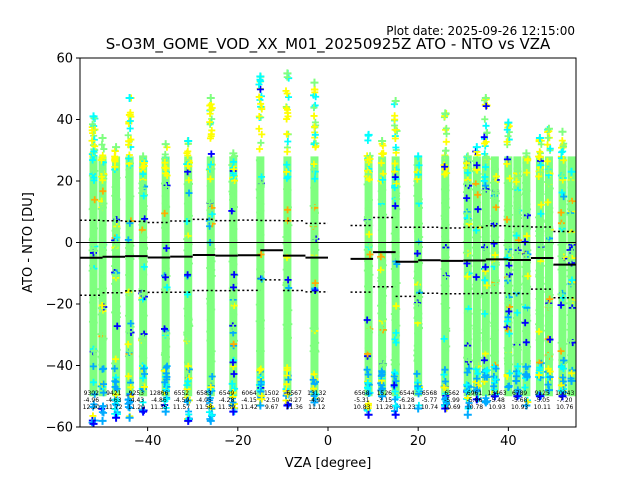 The image size is (640, 480). Describe the element at coordinates (113, 407) in the screenshot. I see `bin-std-label: 11.72` at that location.